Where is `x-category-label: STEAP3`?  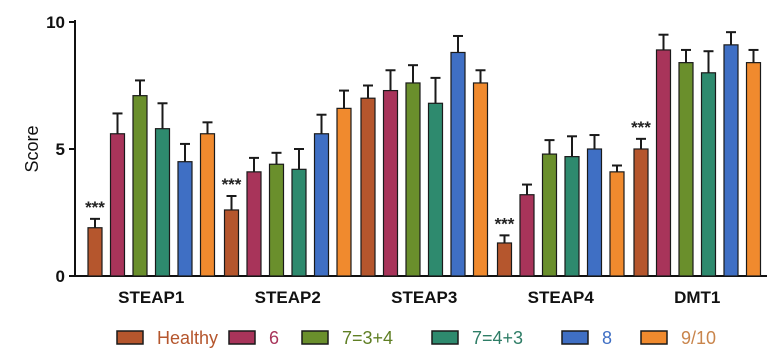 x-category-label: STEAP3 is located at coordinates (424, 297).